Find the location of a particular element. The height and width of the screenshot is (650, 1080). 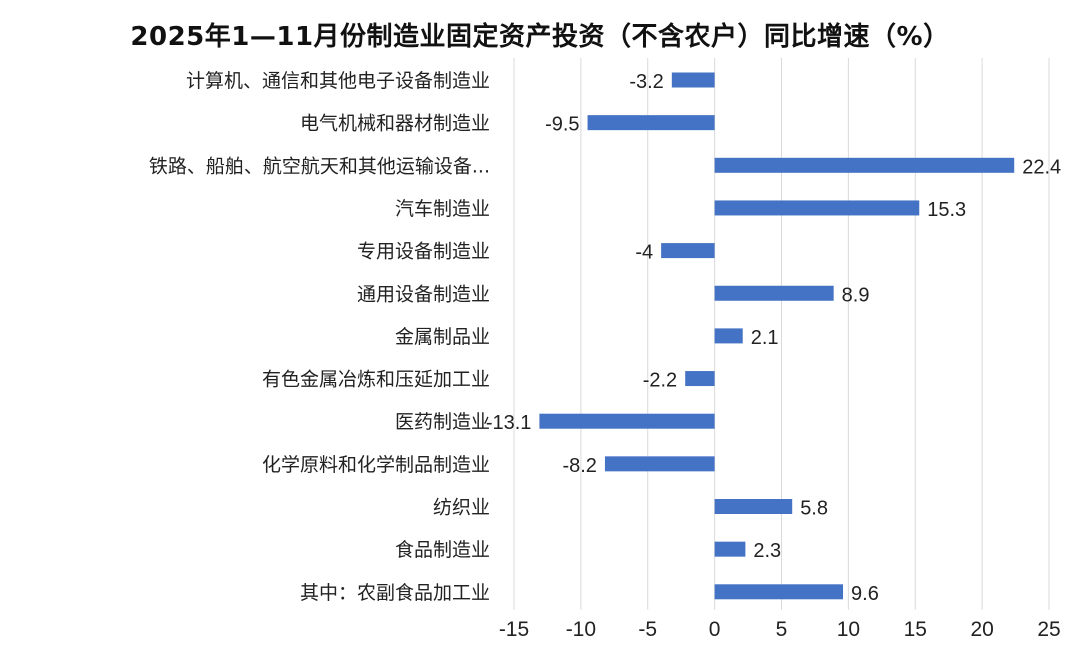

data-label: 2.1 is located at coordinates (765, 338).